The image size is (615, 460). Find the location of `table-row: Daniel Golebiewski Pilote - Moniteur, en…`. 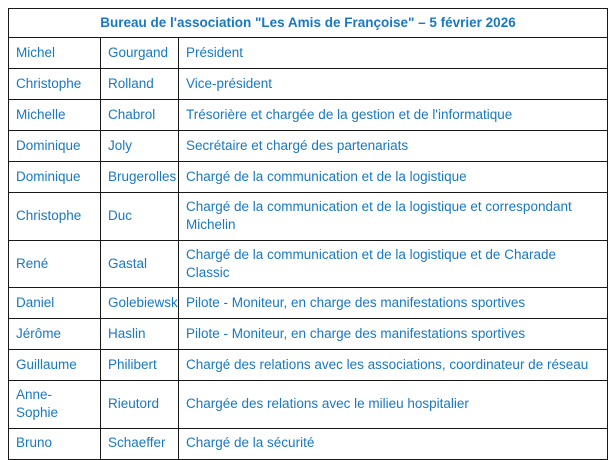

table-row: Daniel Golebiewski Pilote - Moniteur, en… is located at coordinates (308, 303).